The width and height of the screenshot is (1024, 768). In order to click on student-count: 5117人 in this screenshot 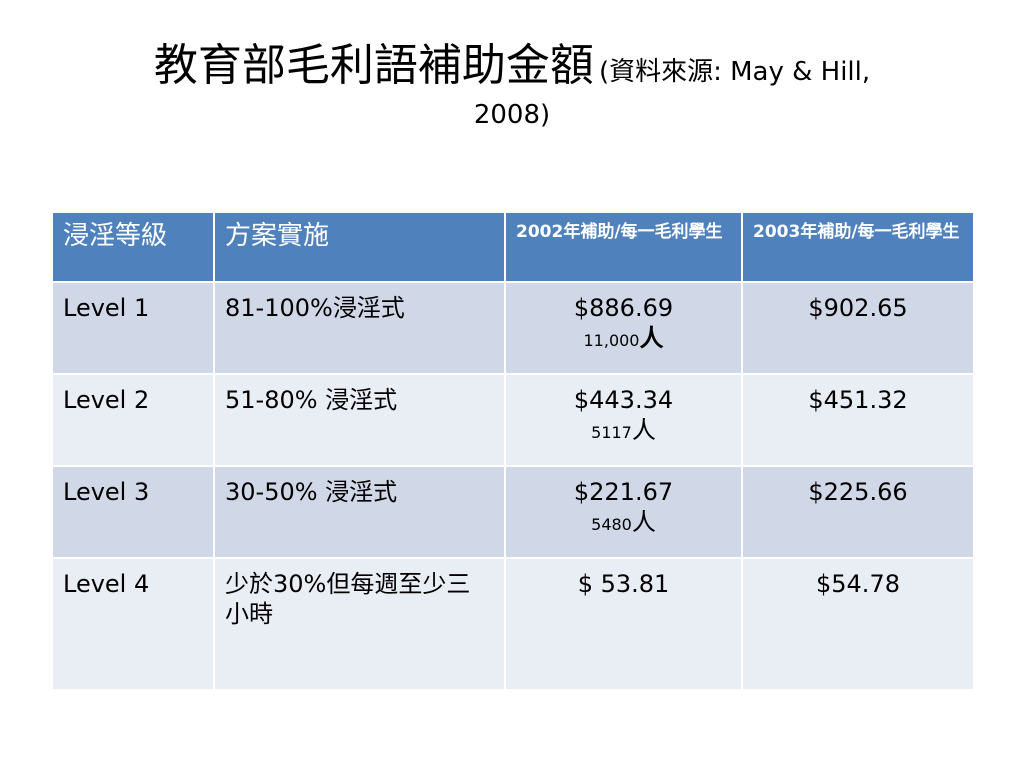, I will do `click(623, 430)`.